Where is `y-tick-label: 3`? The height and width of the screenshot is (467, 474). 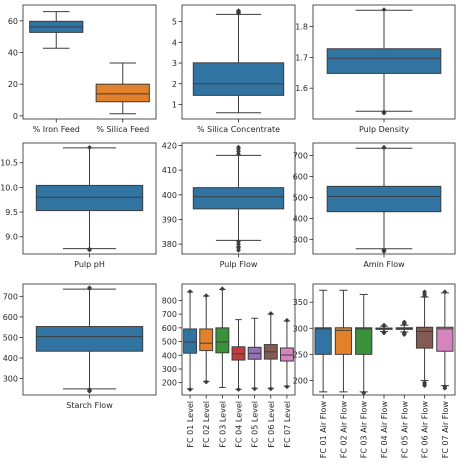
y-tick-label: 3 is located at coordinates (174, 63).